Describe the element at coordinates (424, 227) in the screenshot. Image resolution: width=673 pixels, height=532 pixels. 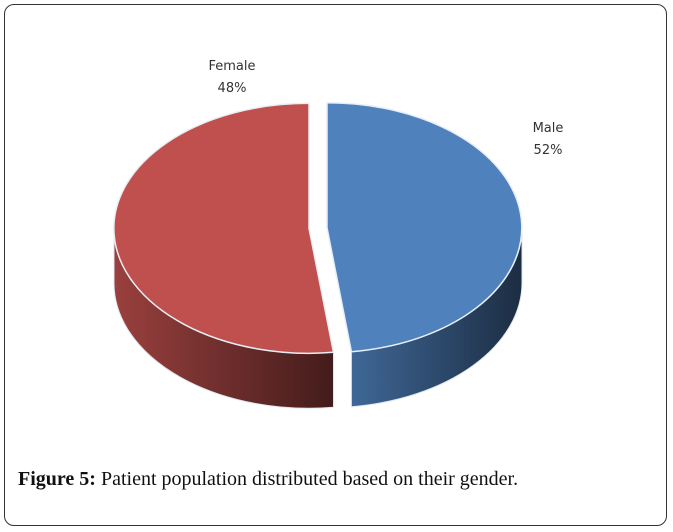
I see `slice` at that location.